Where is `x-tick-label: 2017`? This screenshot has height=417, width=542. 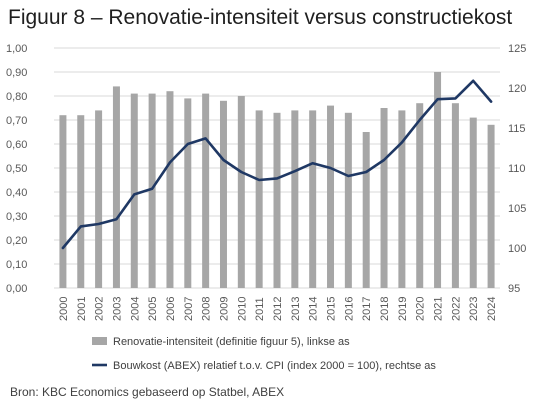 x-tick-label: 2017 is located at coordinates (367, 309).